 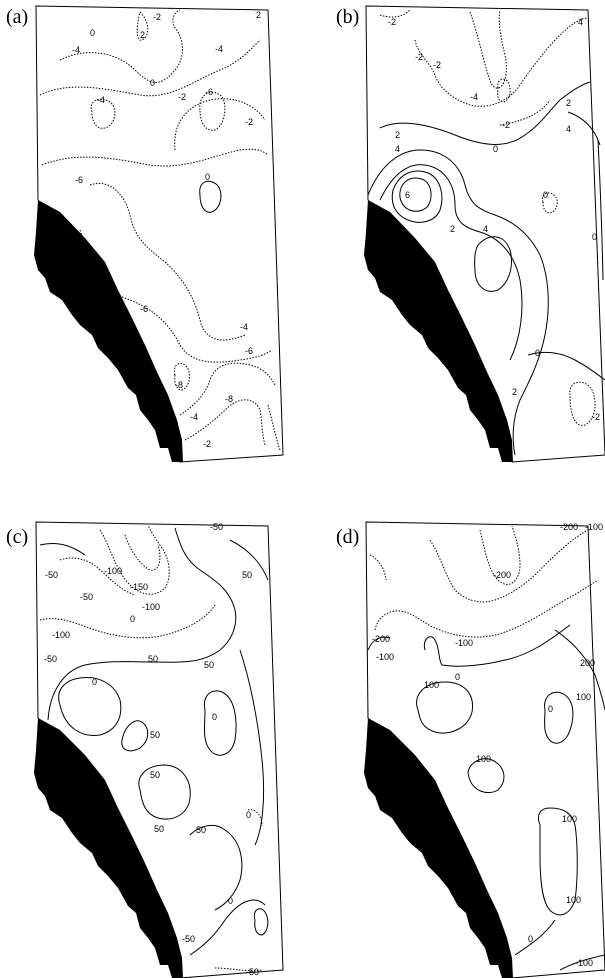 What do you see at coordinates (151, 607) in the screenshot?
I see `contour-label-c-5: -100` at bounding box center [151, 607].